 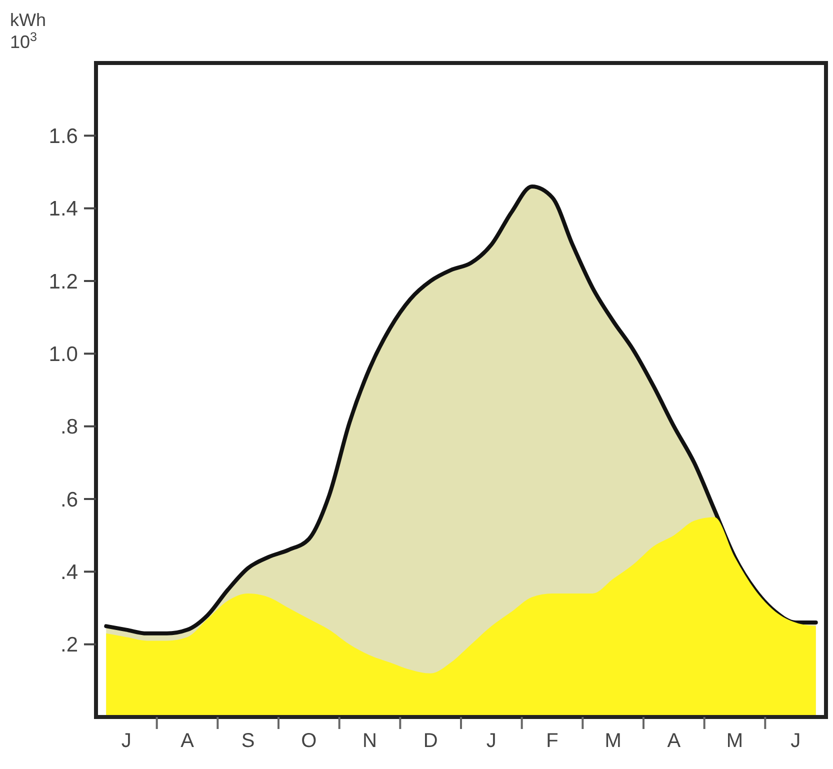 What do you see at coordinates (63, 136) in the screenshot?
I see `y-tick-label: 1.6` at bounding box center [63, 136].